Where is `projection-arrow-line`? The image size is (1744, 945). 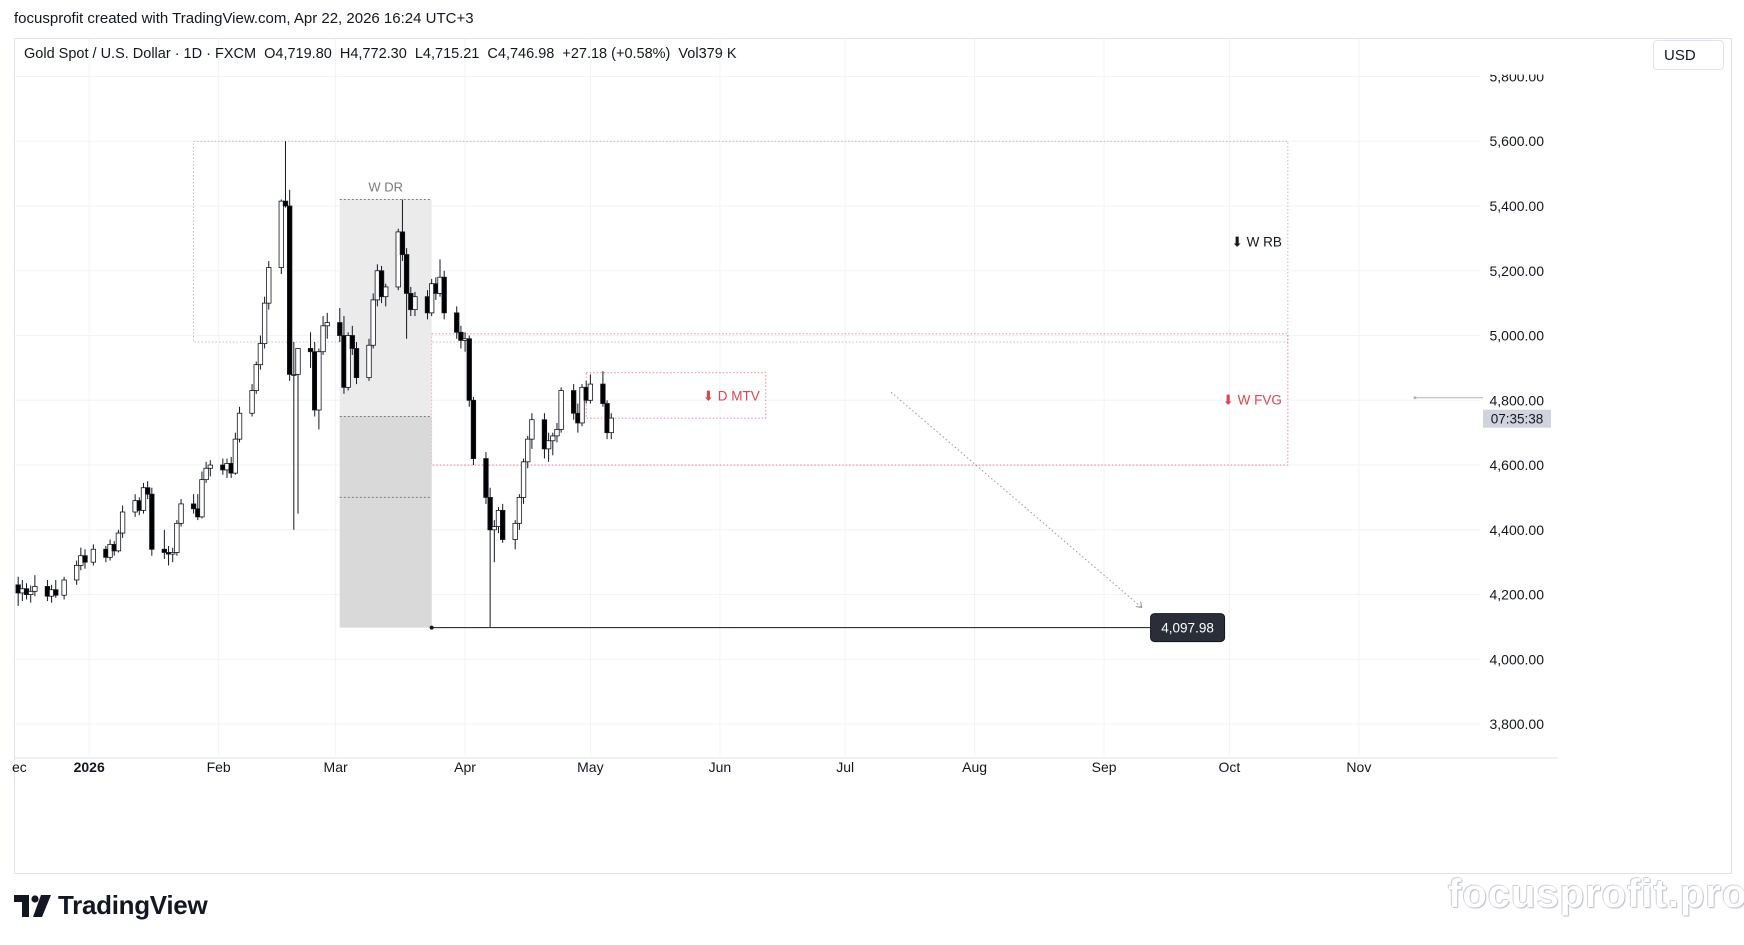 projection-arrow-line is located at coordinates (1016, 499).